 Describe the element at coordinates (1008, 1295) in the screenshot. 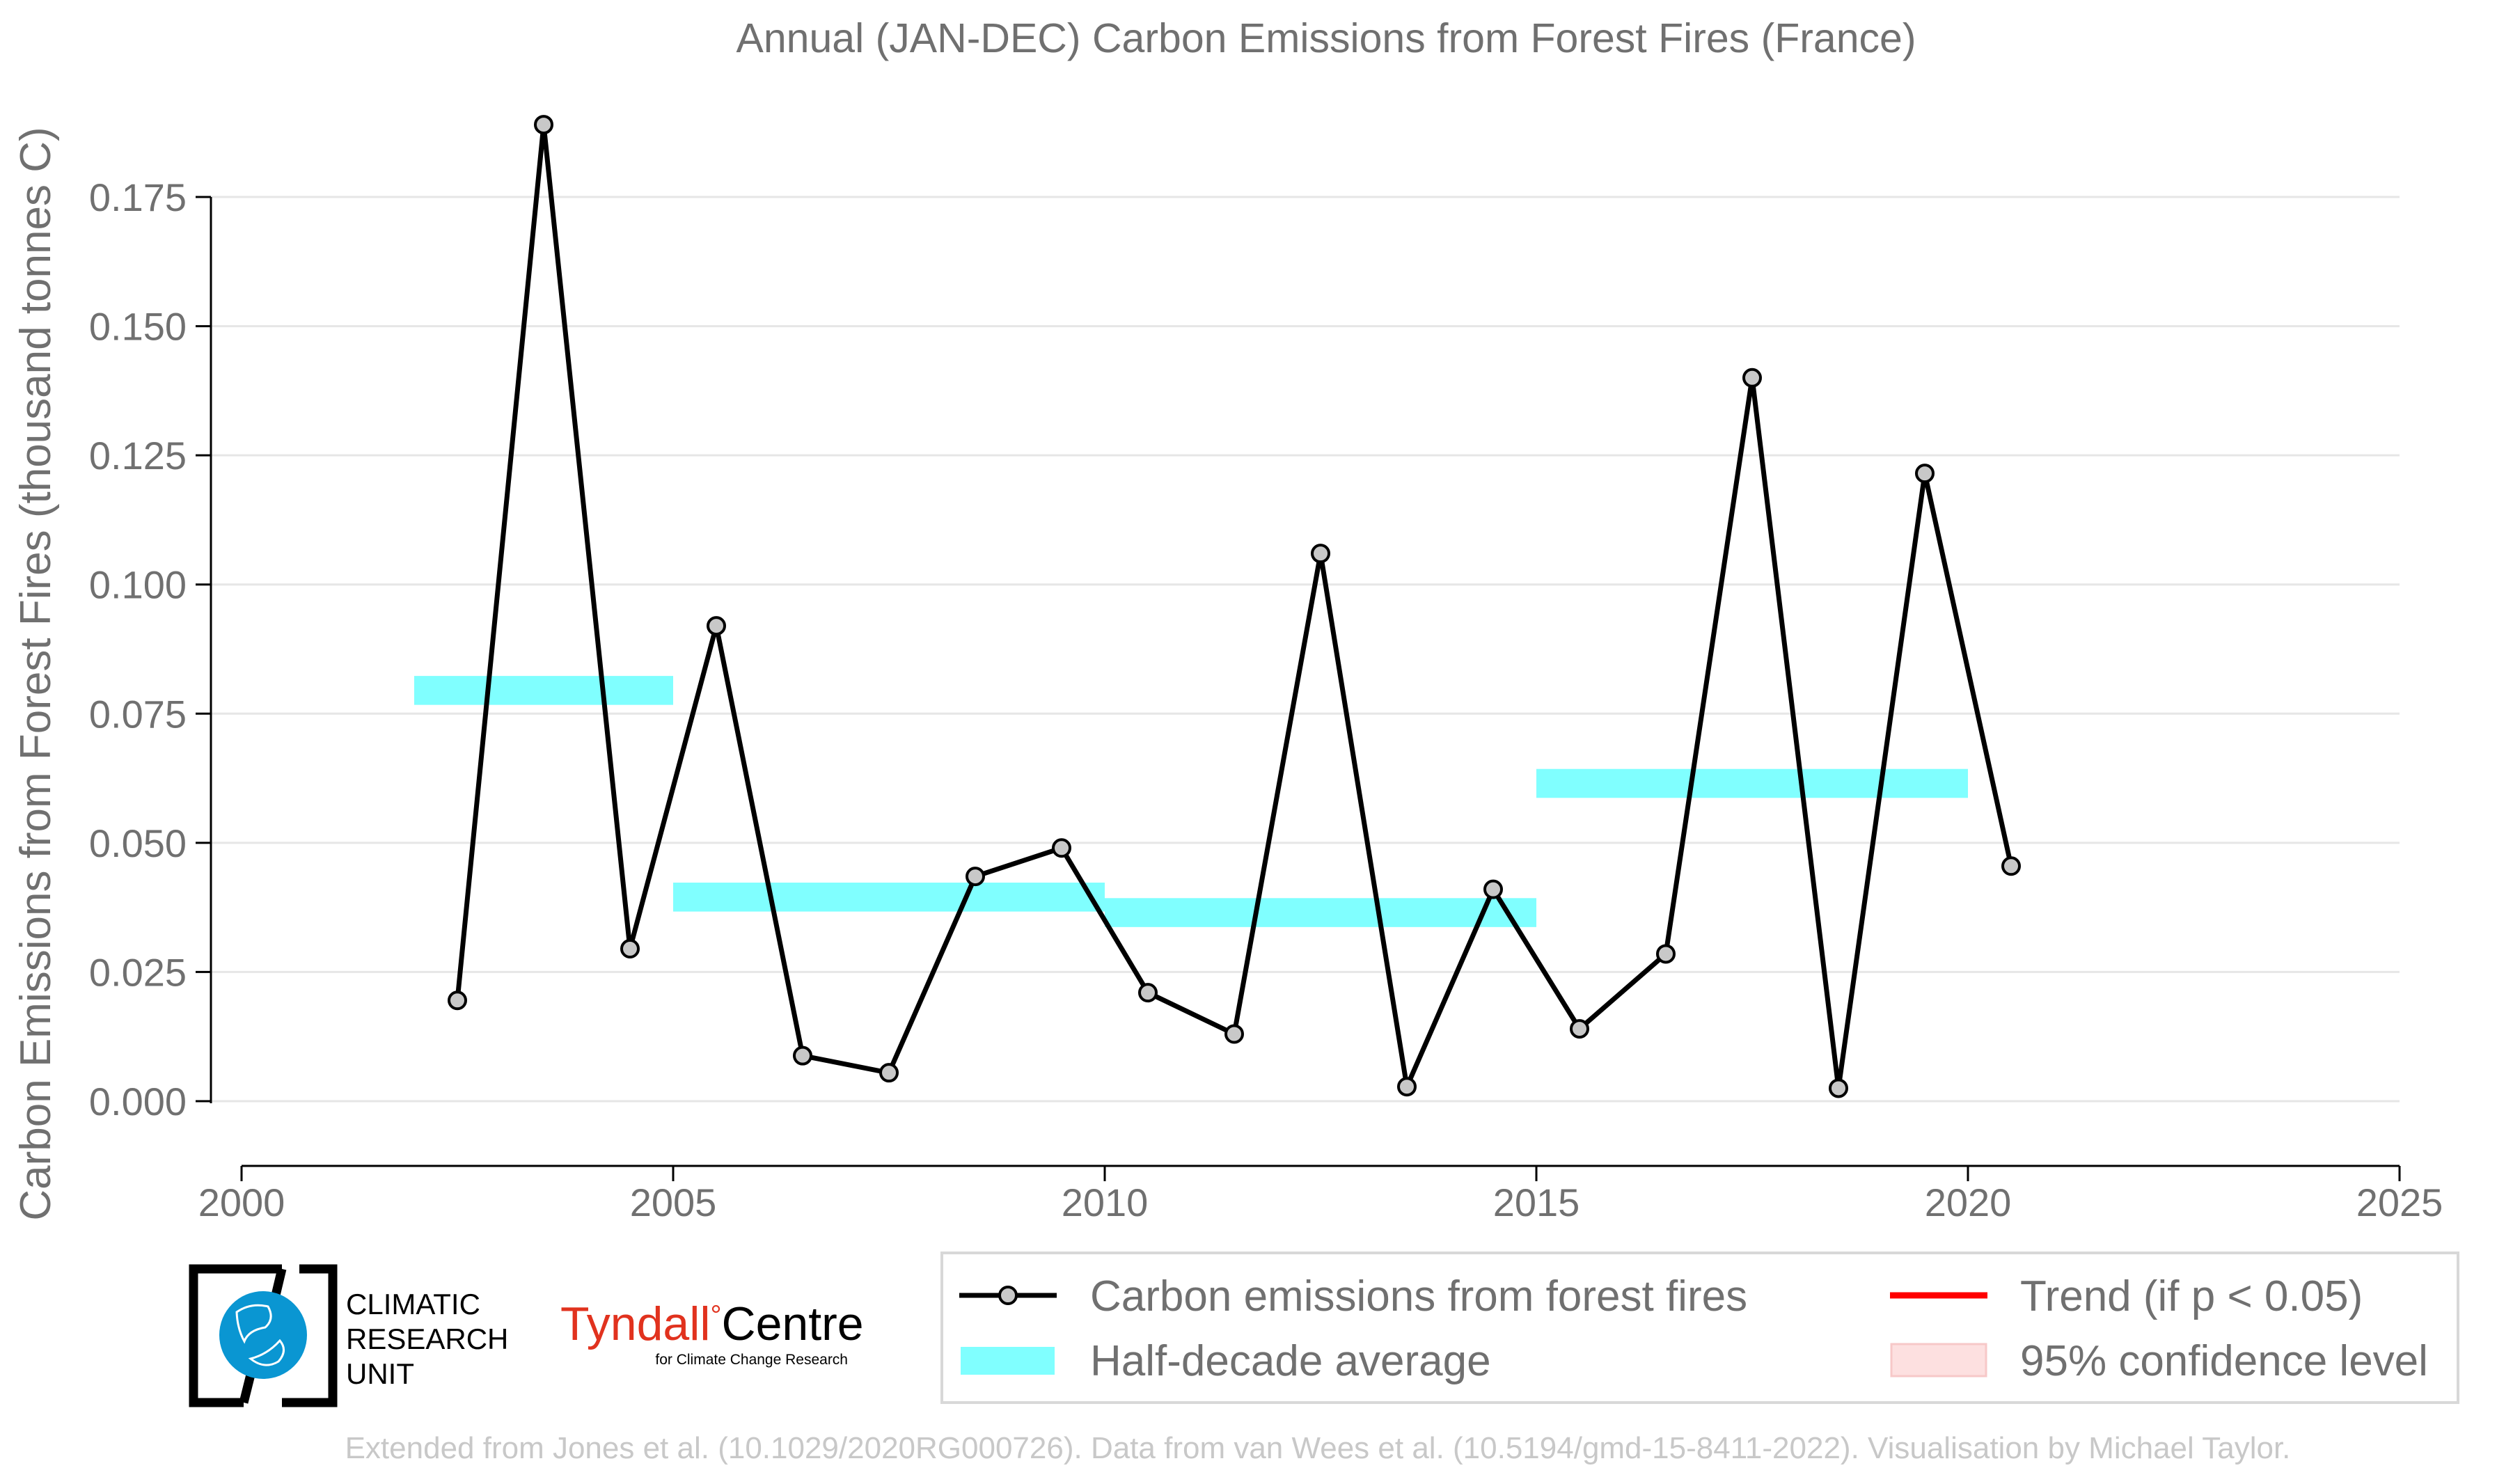

I see `legend-marker-emissions` at that location.